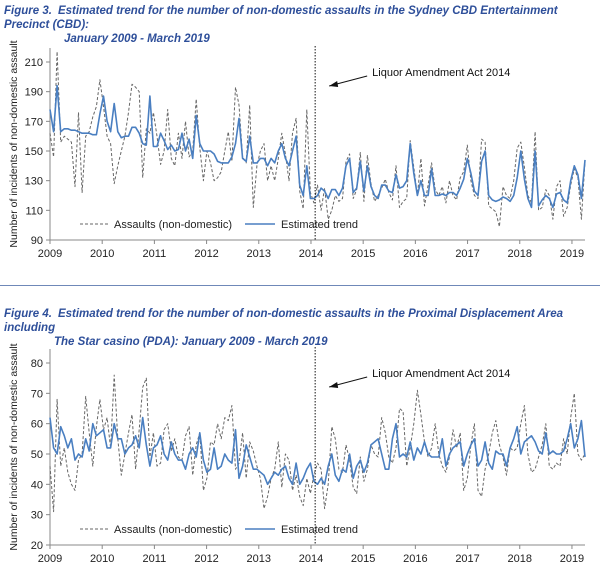 This screenshot has height=573, width=600. Describe the element at coordinates (34, 63) in the screenshot. I see `y-tick-label: 210` at that location.